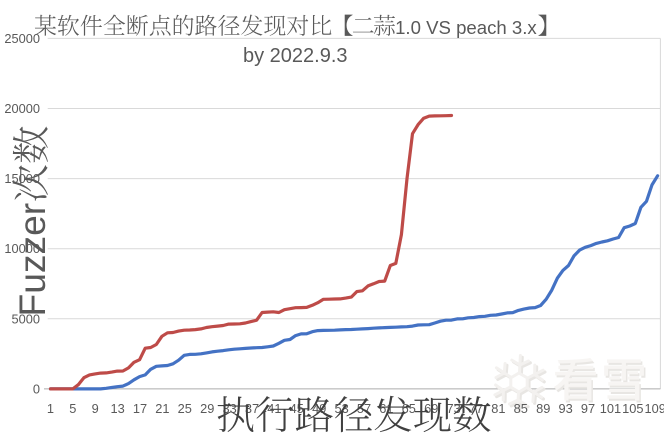  I want to click on svg-text: 65, so click(409, 408).